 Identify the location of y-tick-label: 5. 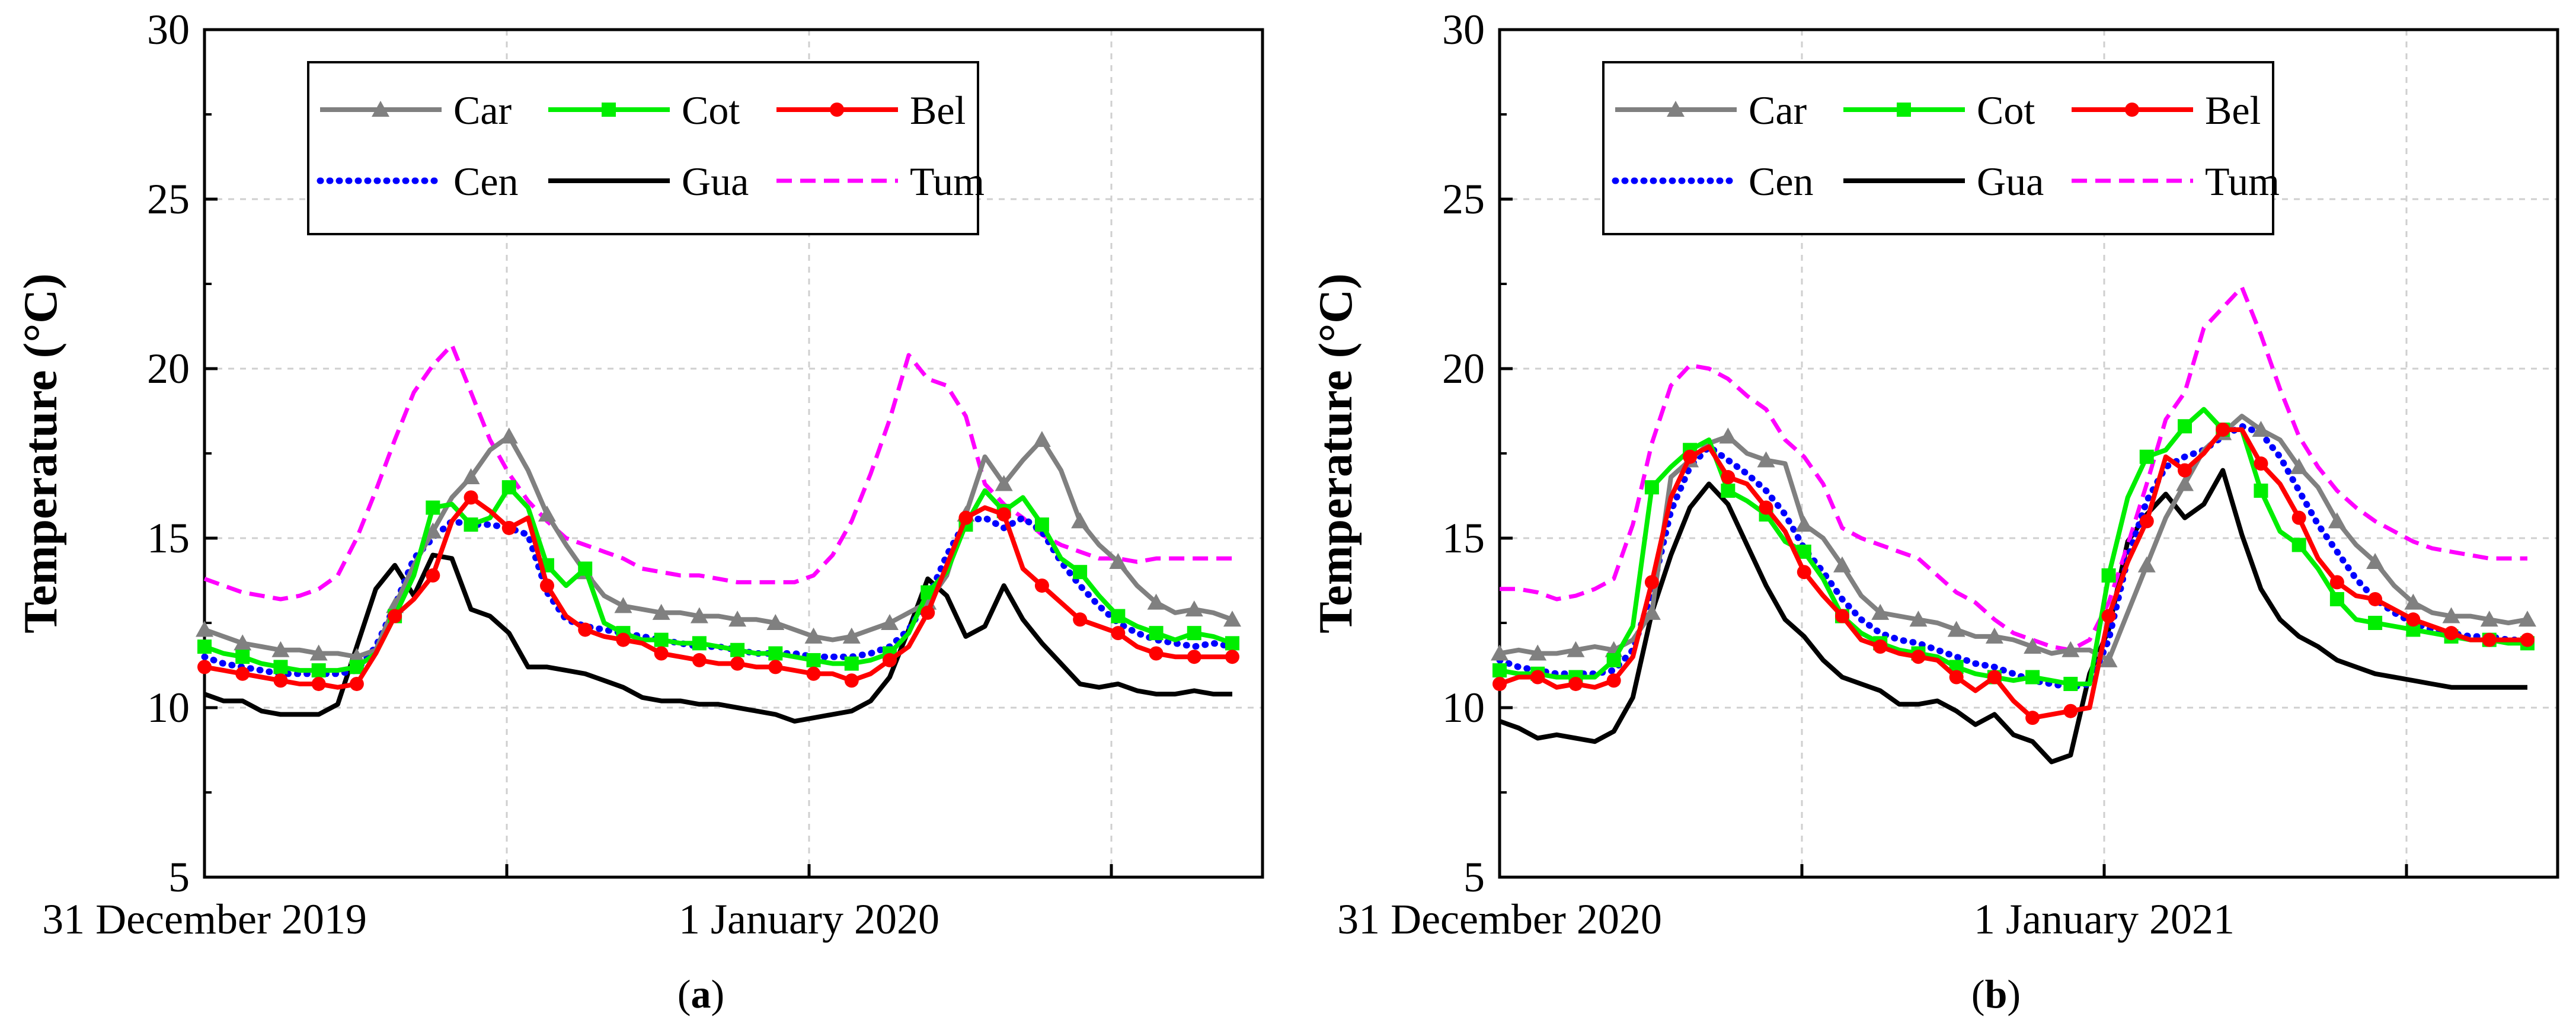
(179, 877).